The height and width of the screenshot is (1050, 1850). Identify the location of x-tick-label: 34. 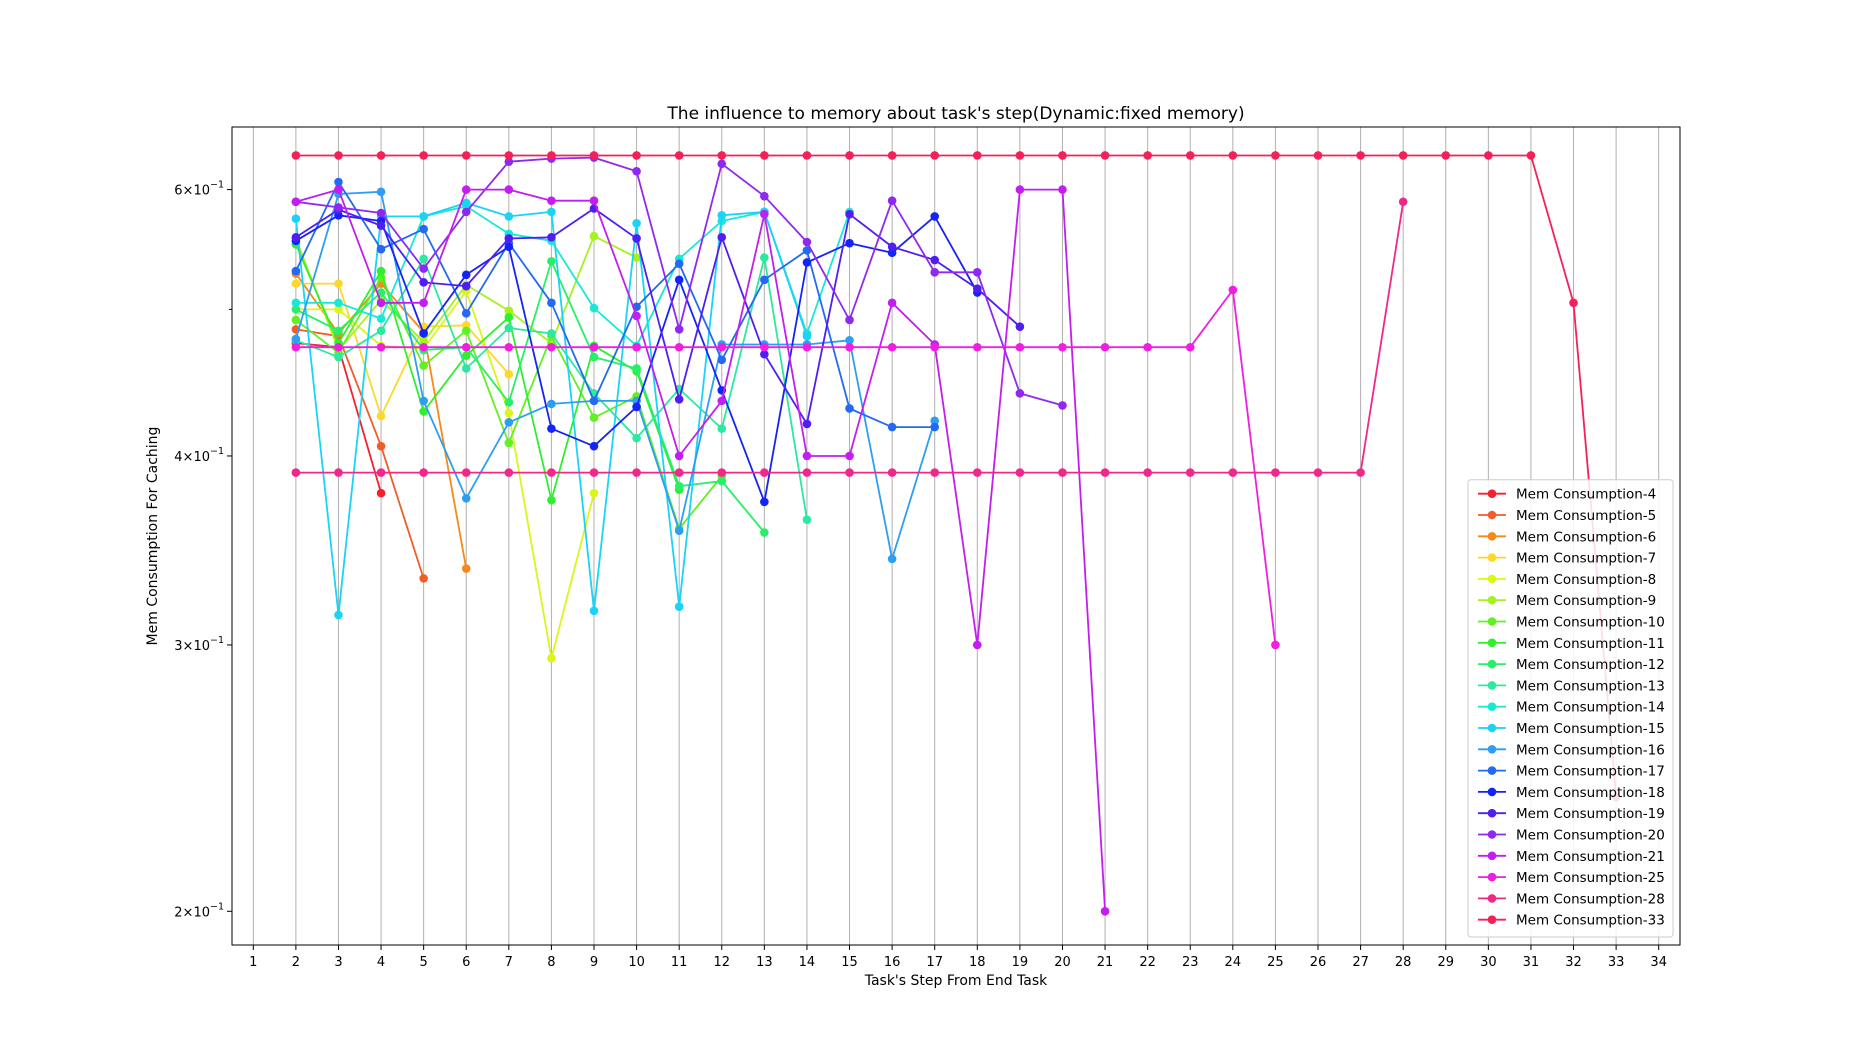
(1658, 962).